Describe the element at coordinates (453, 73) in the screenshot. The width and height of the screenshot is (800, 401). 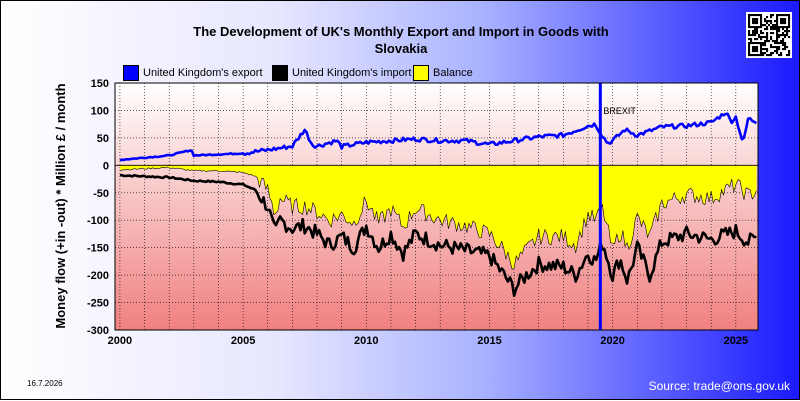
I see `legend-label-balance: Balance` at that location.